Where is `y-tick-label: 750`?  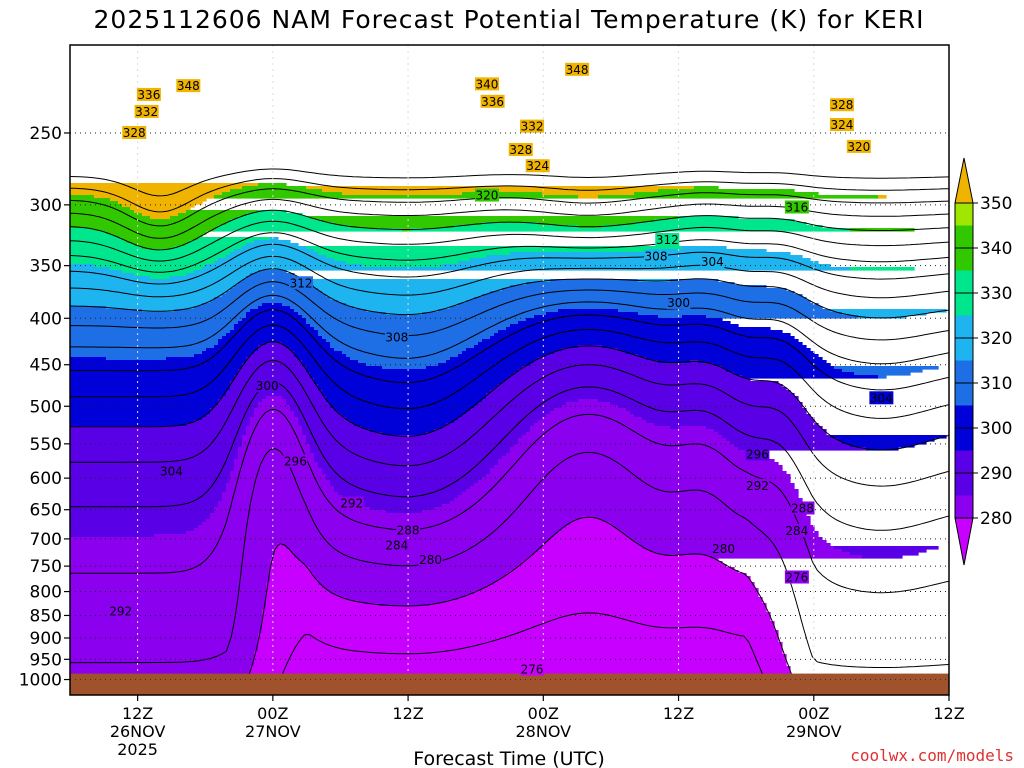 y-tick-label: 750 is located at coordinates (46, 567).